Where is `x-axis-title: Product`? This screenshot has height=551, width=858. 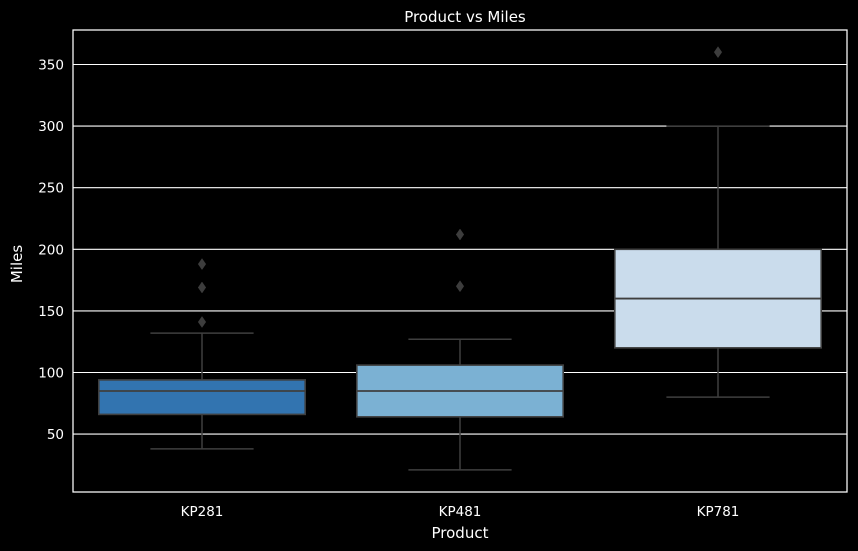
x-axis-title: Product is located at coordinates (460, 533).